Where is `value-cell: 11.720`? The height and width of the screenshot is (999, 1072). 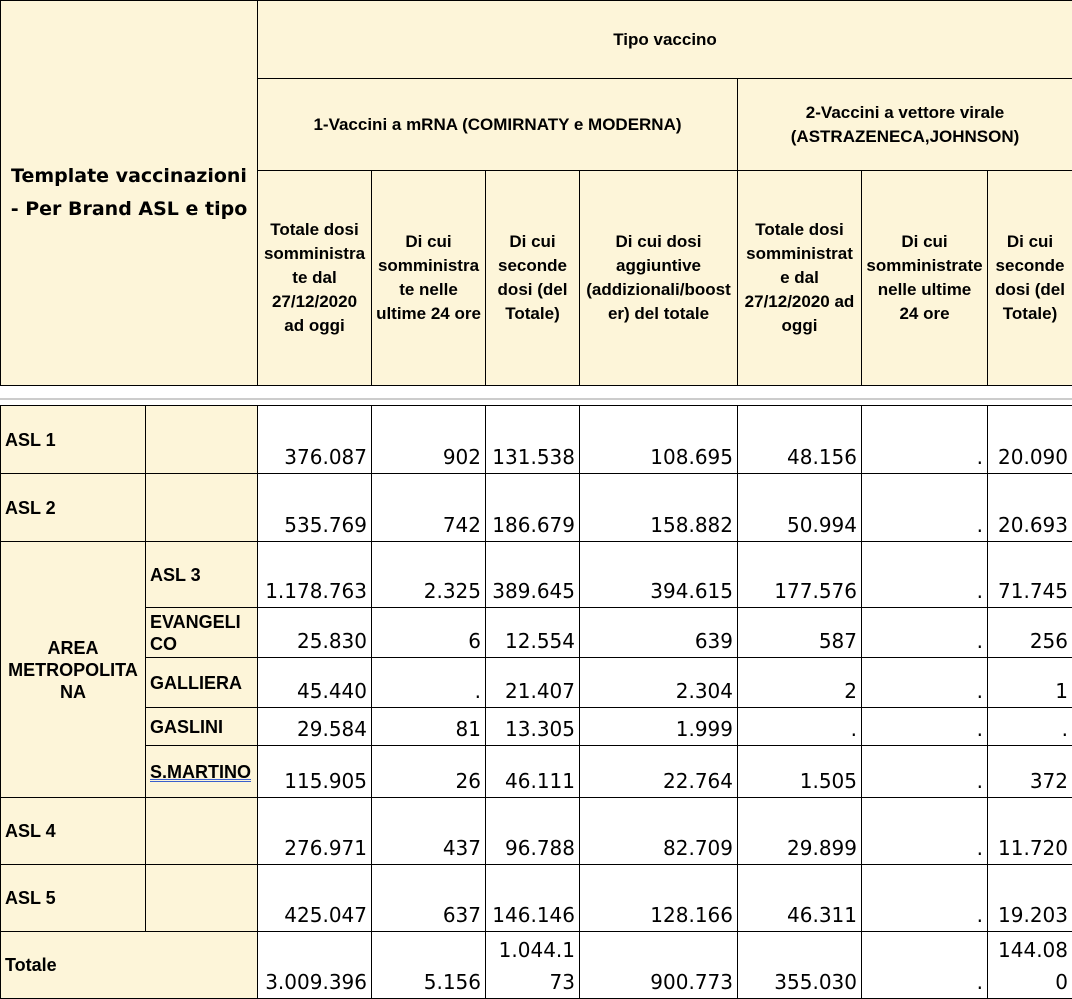 value-cell: 11.720 is located at coordinates (1030, 831).